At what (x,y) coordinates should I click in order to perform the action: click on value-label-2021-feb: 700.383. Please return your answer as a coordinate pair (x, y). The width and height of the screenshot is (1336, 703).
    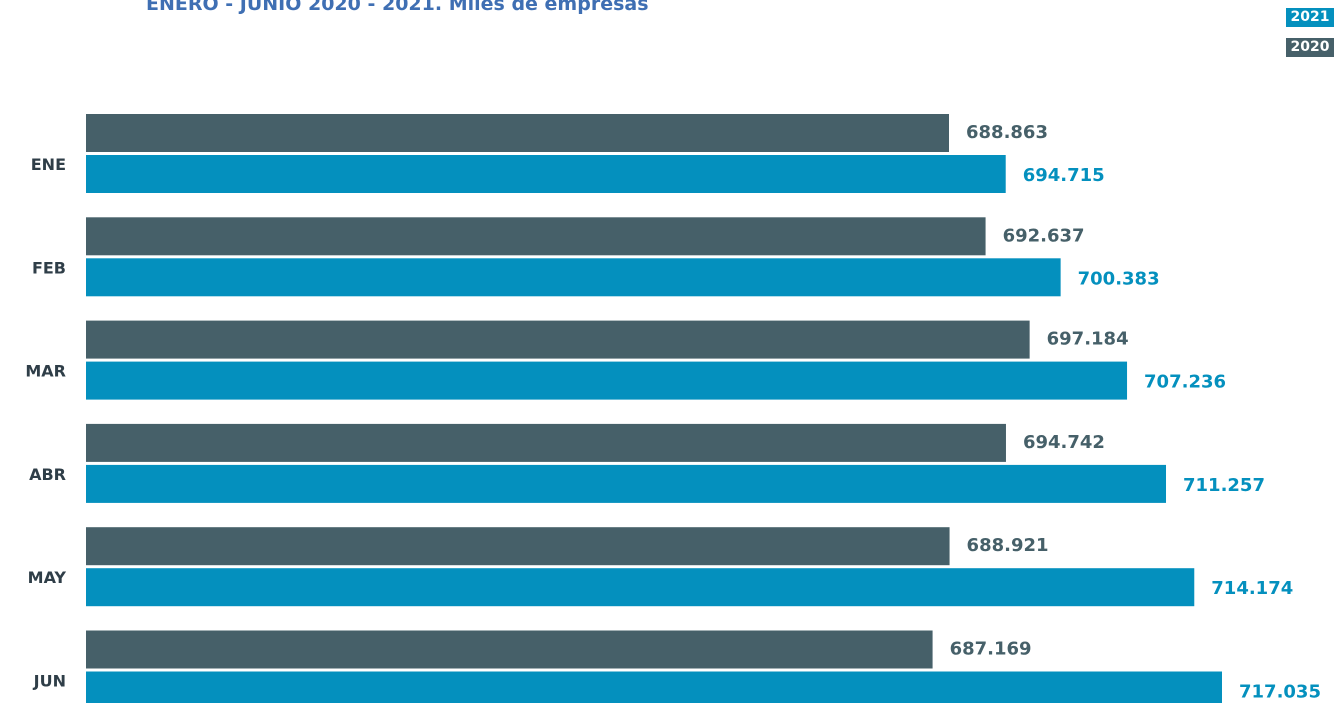
    Looking at the image, I should click on (1119, 278).